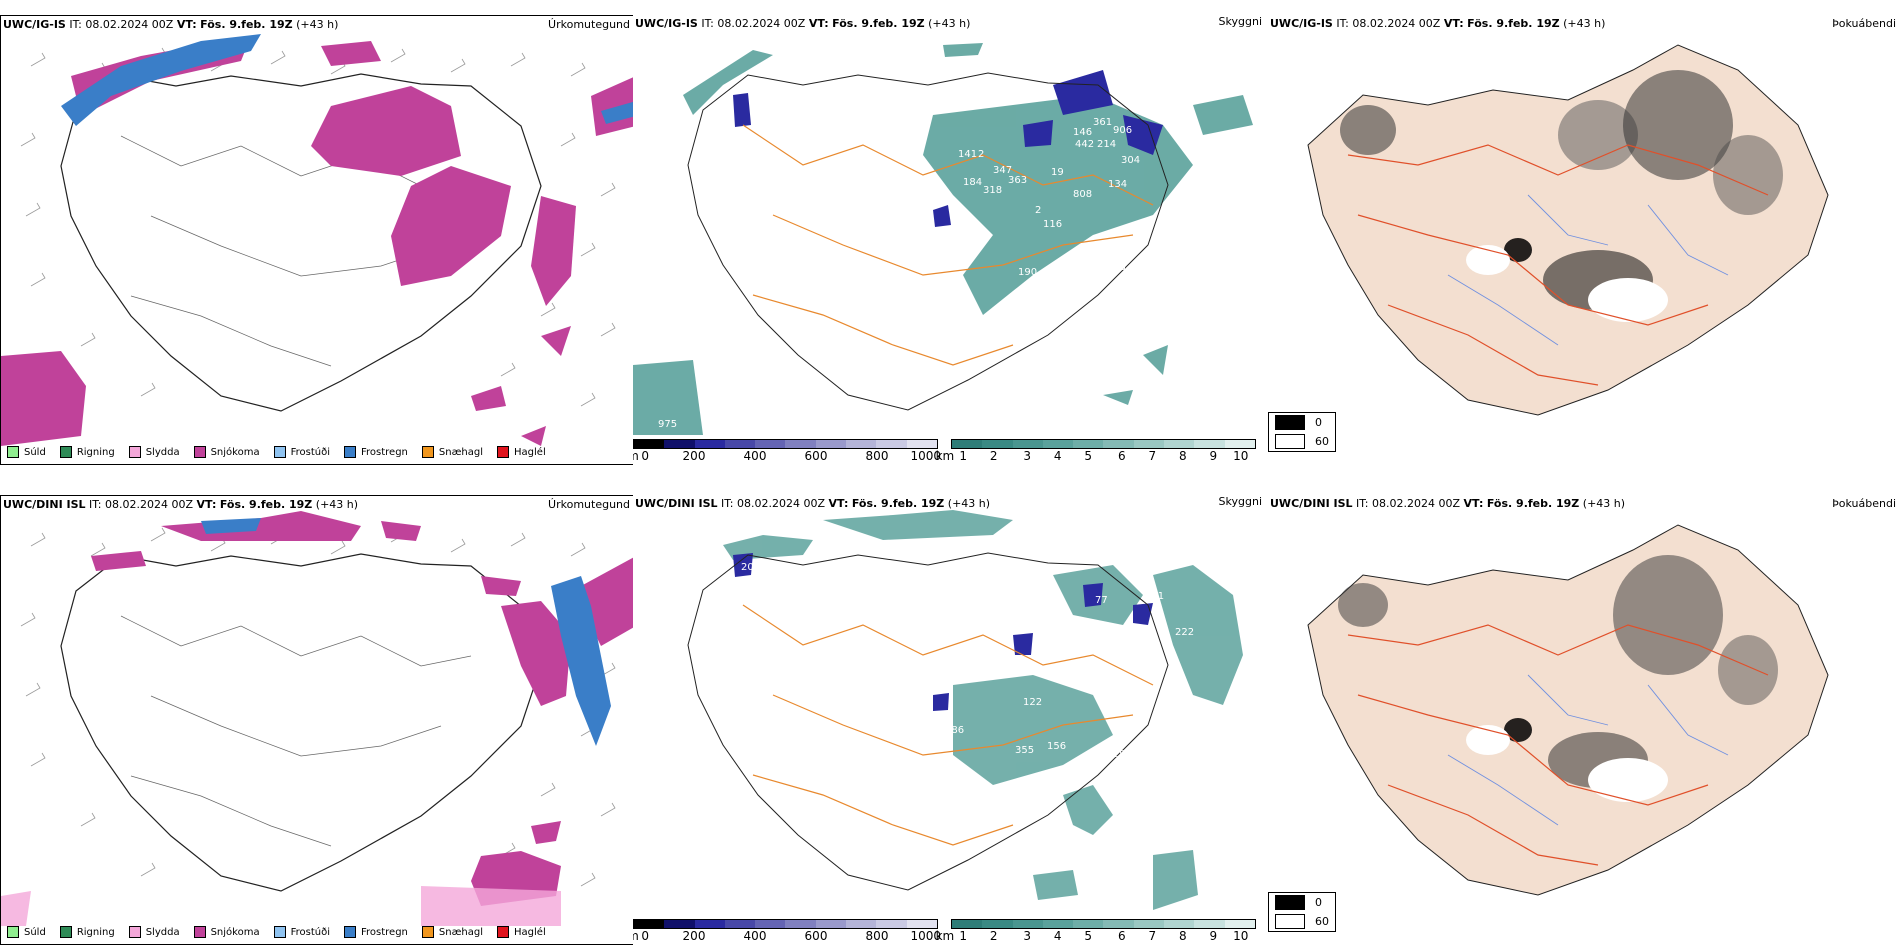 The width and height of the screenshot is (1900, 950). What do you see at coordinates (787, 451) in the screenshot?
I see `altitude-scale: m 0 200 400 600 800 1000` at bounding box center [787, 451].